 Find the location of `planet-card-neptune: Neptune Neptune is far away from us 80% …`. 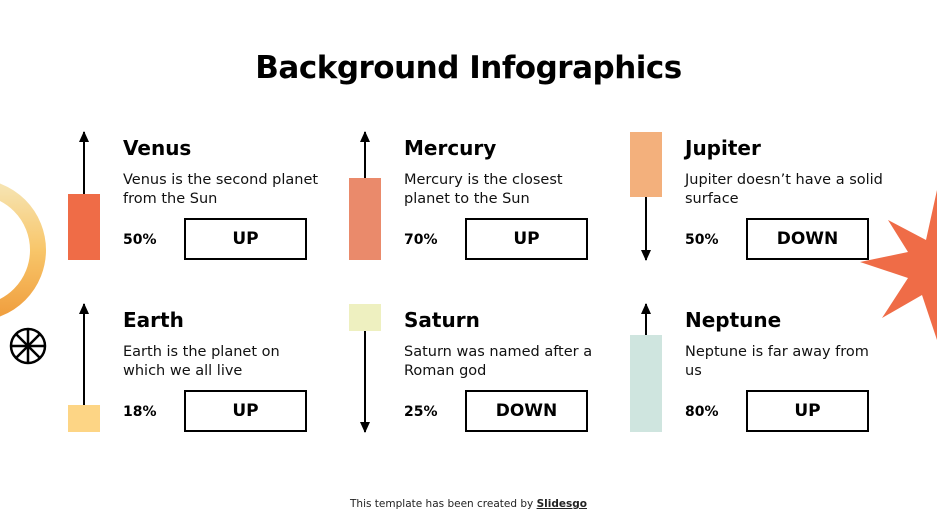

planet-card-neptune: Neptune Neptune is far away from us 80% … is located at coordinates (760, 368).